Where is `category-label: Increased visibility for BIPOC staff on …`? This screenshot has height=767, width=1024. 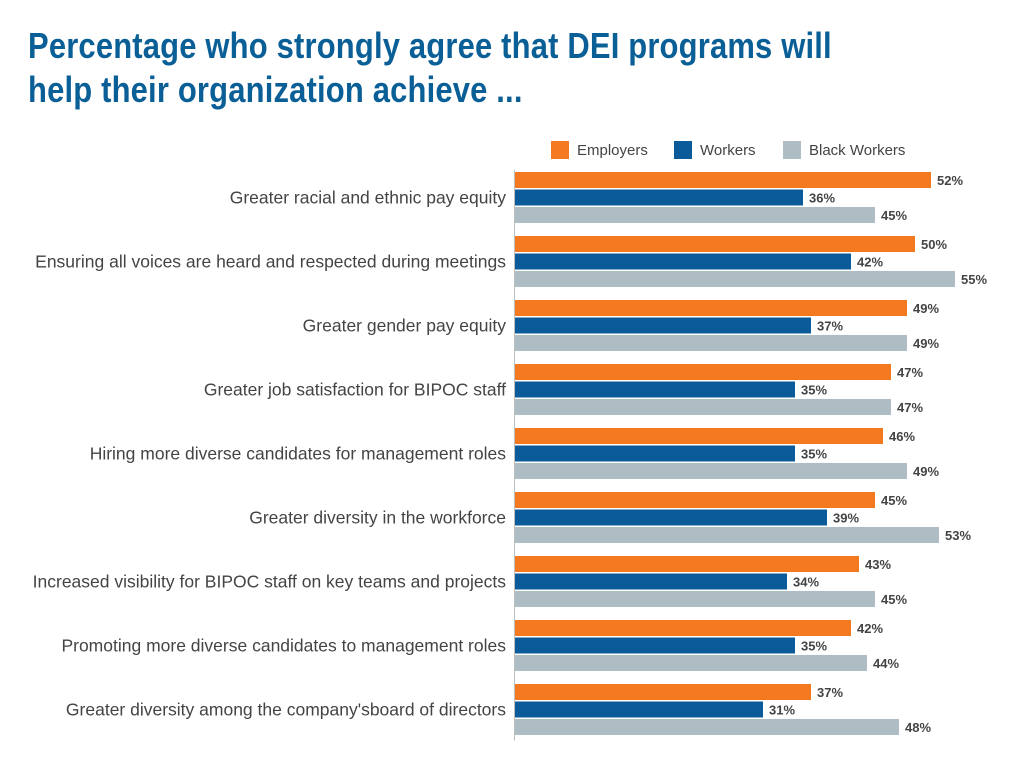
category-label: Increased visibility for BIPOC staff on … is located at coordinates (270, 582).